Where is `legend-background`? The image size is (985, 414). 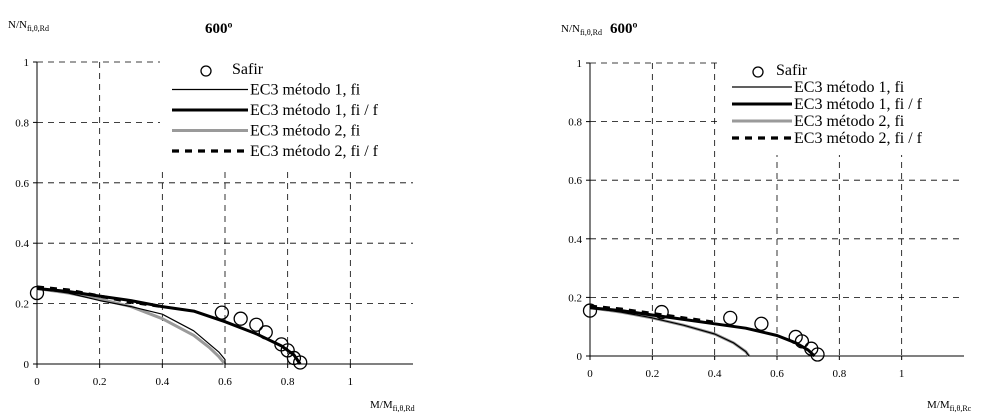
legend-background is located at coordinates (320, 115).